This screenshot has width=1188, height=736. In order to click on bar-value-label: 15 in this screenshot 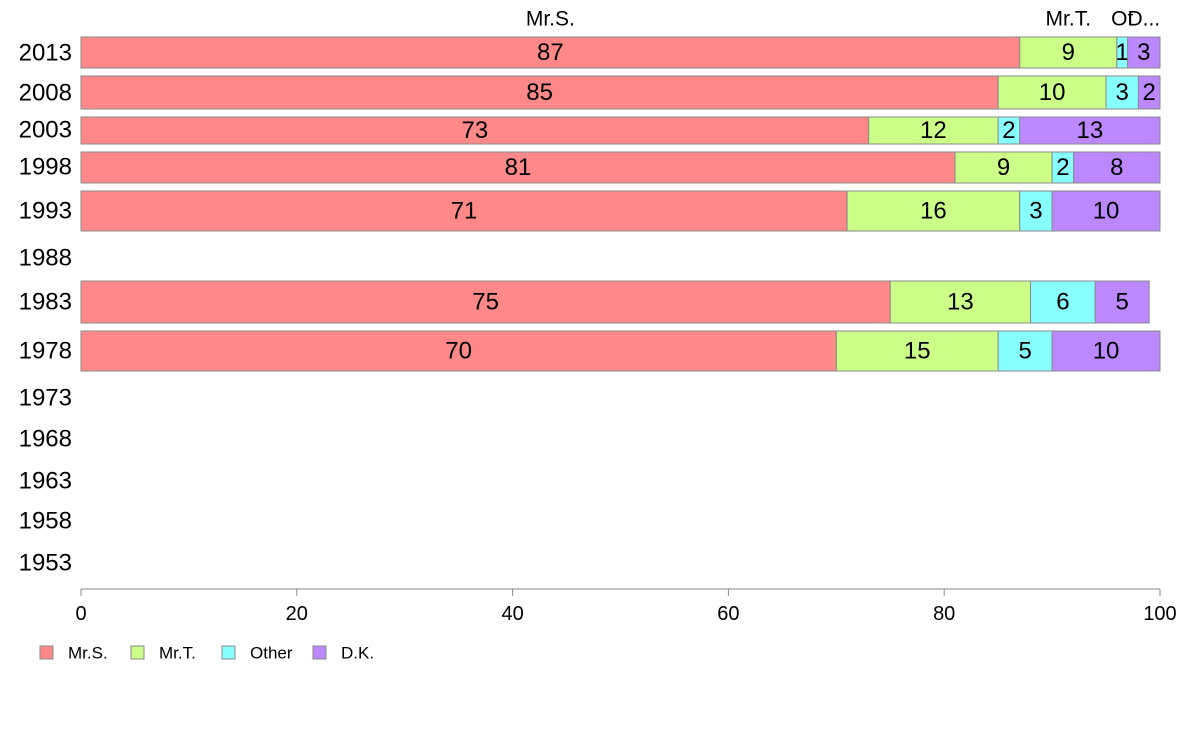, I will do `click(917, 351)`.